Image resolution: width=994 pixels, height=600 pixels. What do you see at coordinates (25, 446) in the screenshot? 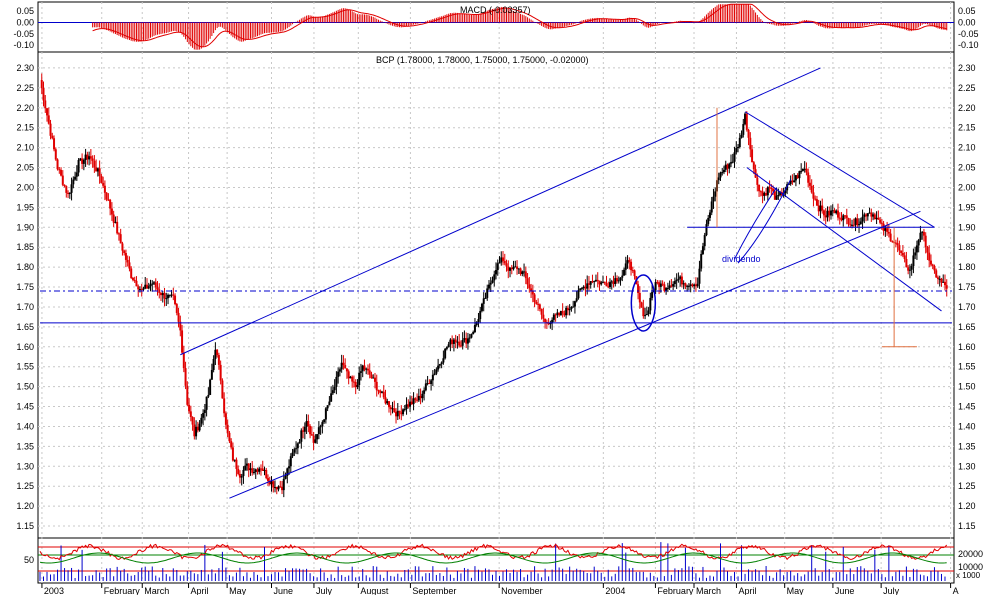
I see `price-tick-label-left: 1.35` at bounding box center [25, 446].